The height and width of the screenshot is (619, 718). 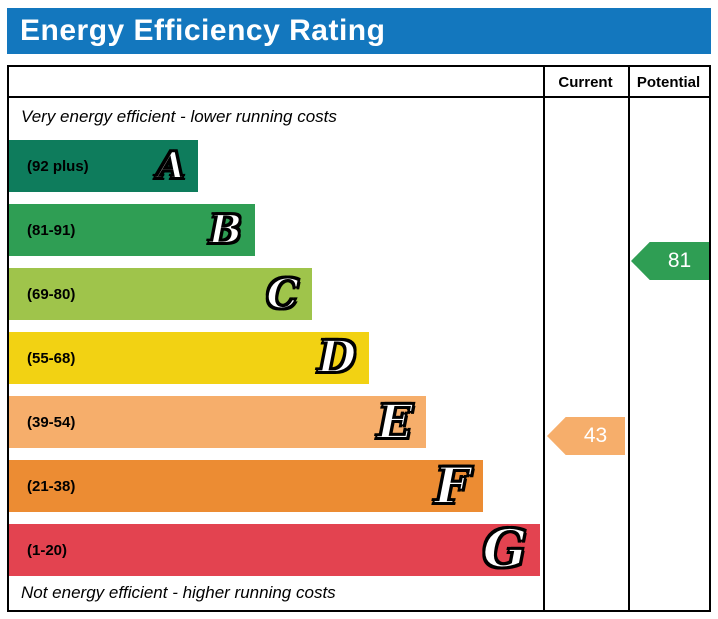 I want to click on current-rating-arrow: 43, so click(x=586, y=436).